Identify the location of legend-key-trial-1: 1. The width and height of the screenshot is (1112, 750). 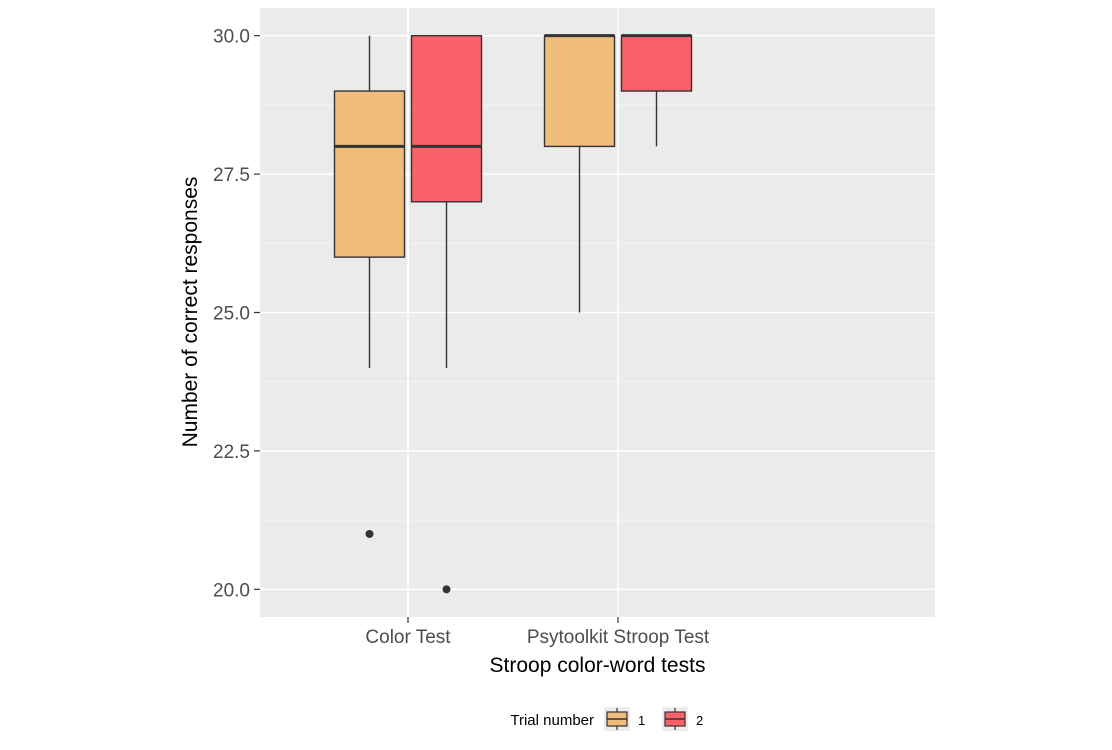
(624, 719).